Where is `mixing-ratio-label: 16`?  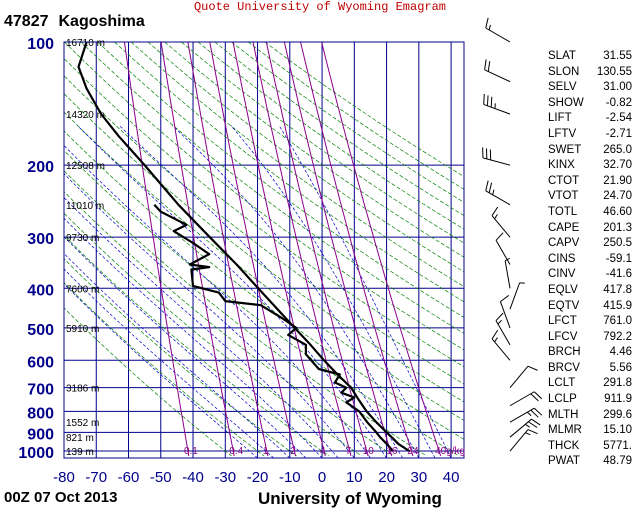 mixing-ratio-label: 16 is located at coordinates (392, 451).